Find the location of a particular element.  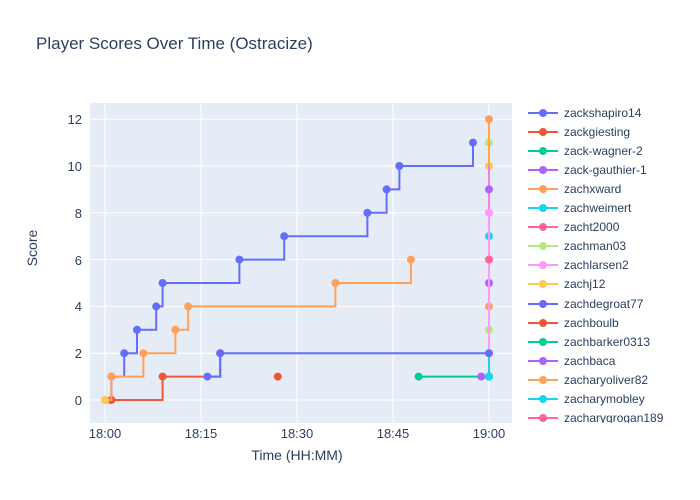

legend-label: zachweimert is located at coordinates (598, 208).